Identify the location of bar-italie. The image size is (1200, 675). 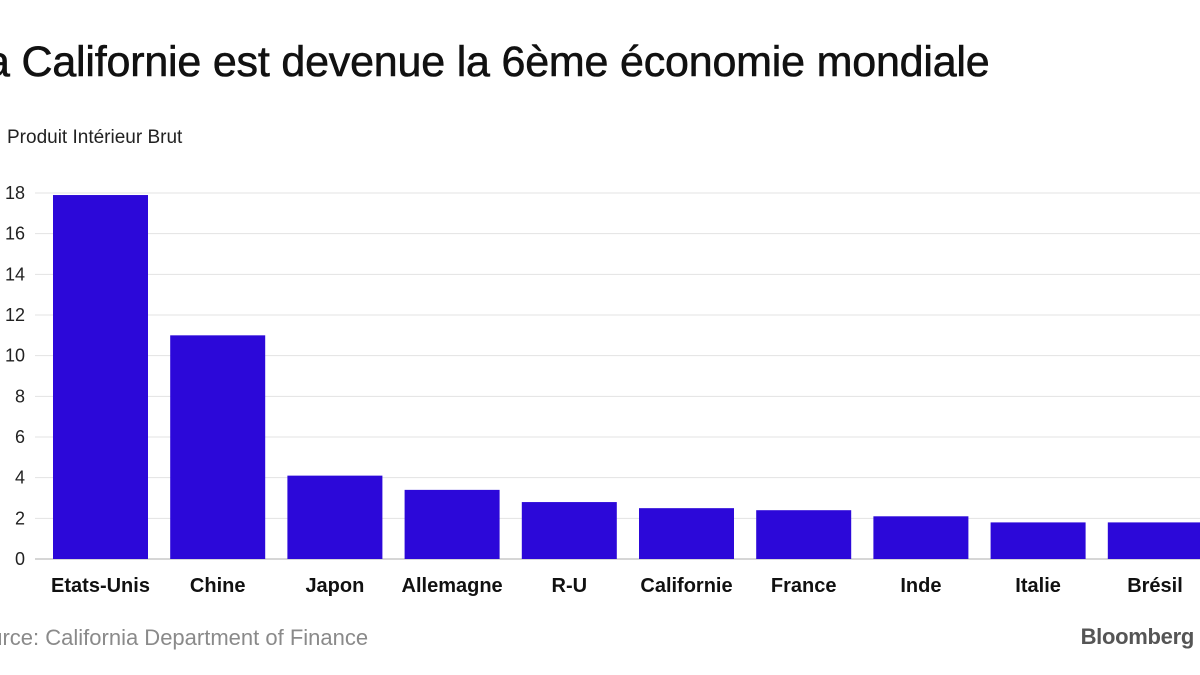
(1038, 540).